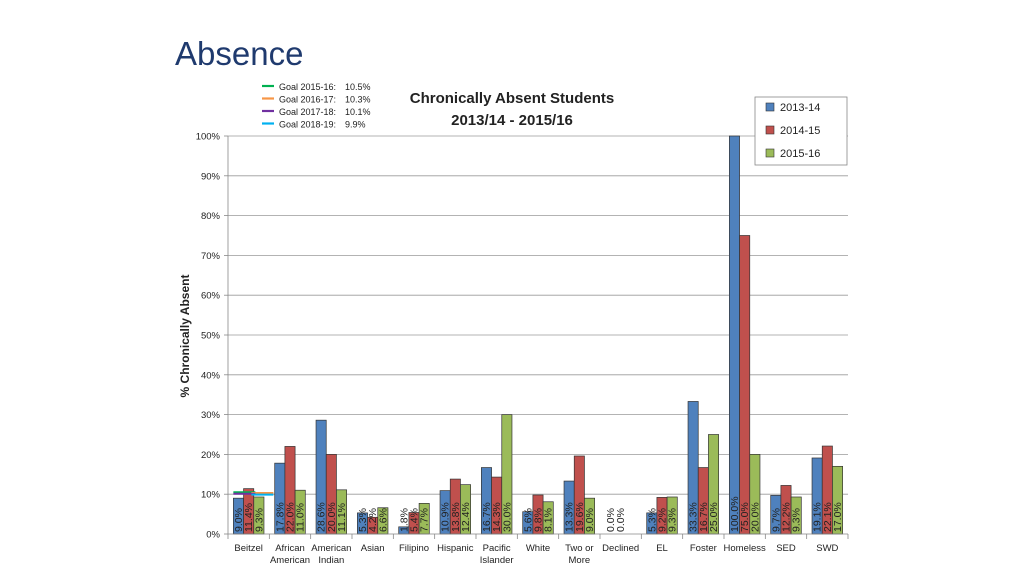  I want to click on data-label: 8.1%, so click(549, 520).